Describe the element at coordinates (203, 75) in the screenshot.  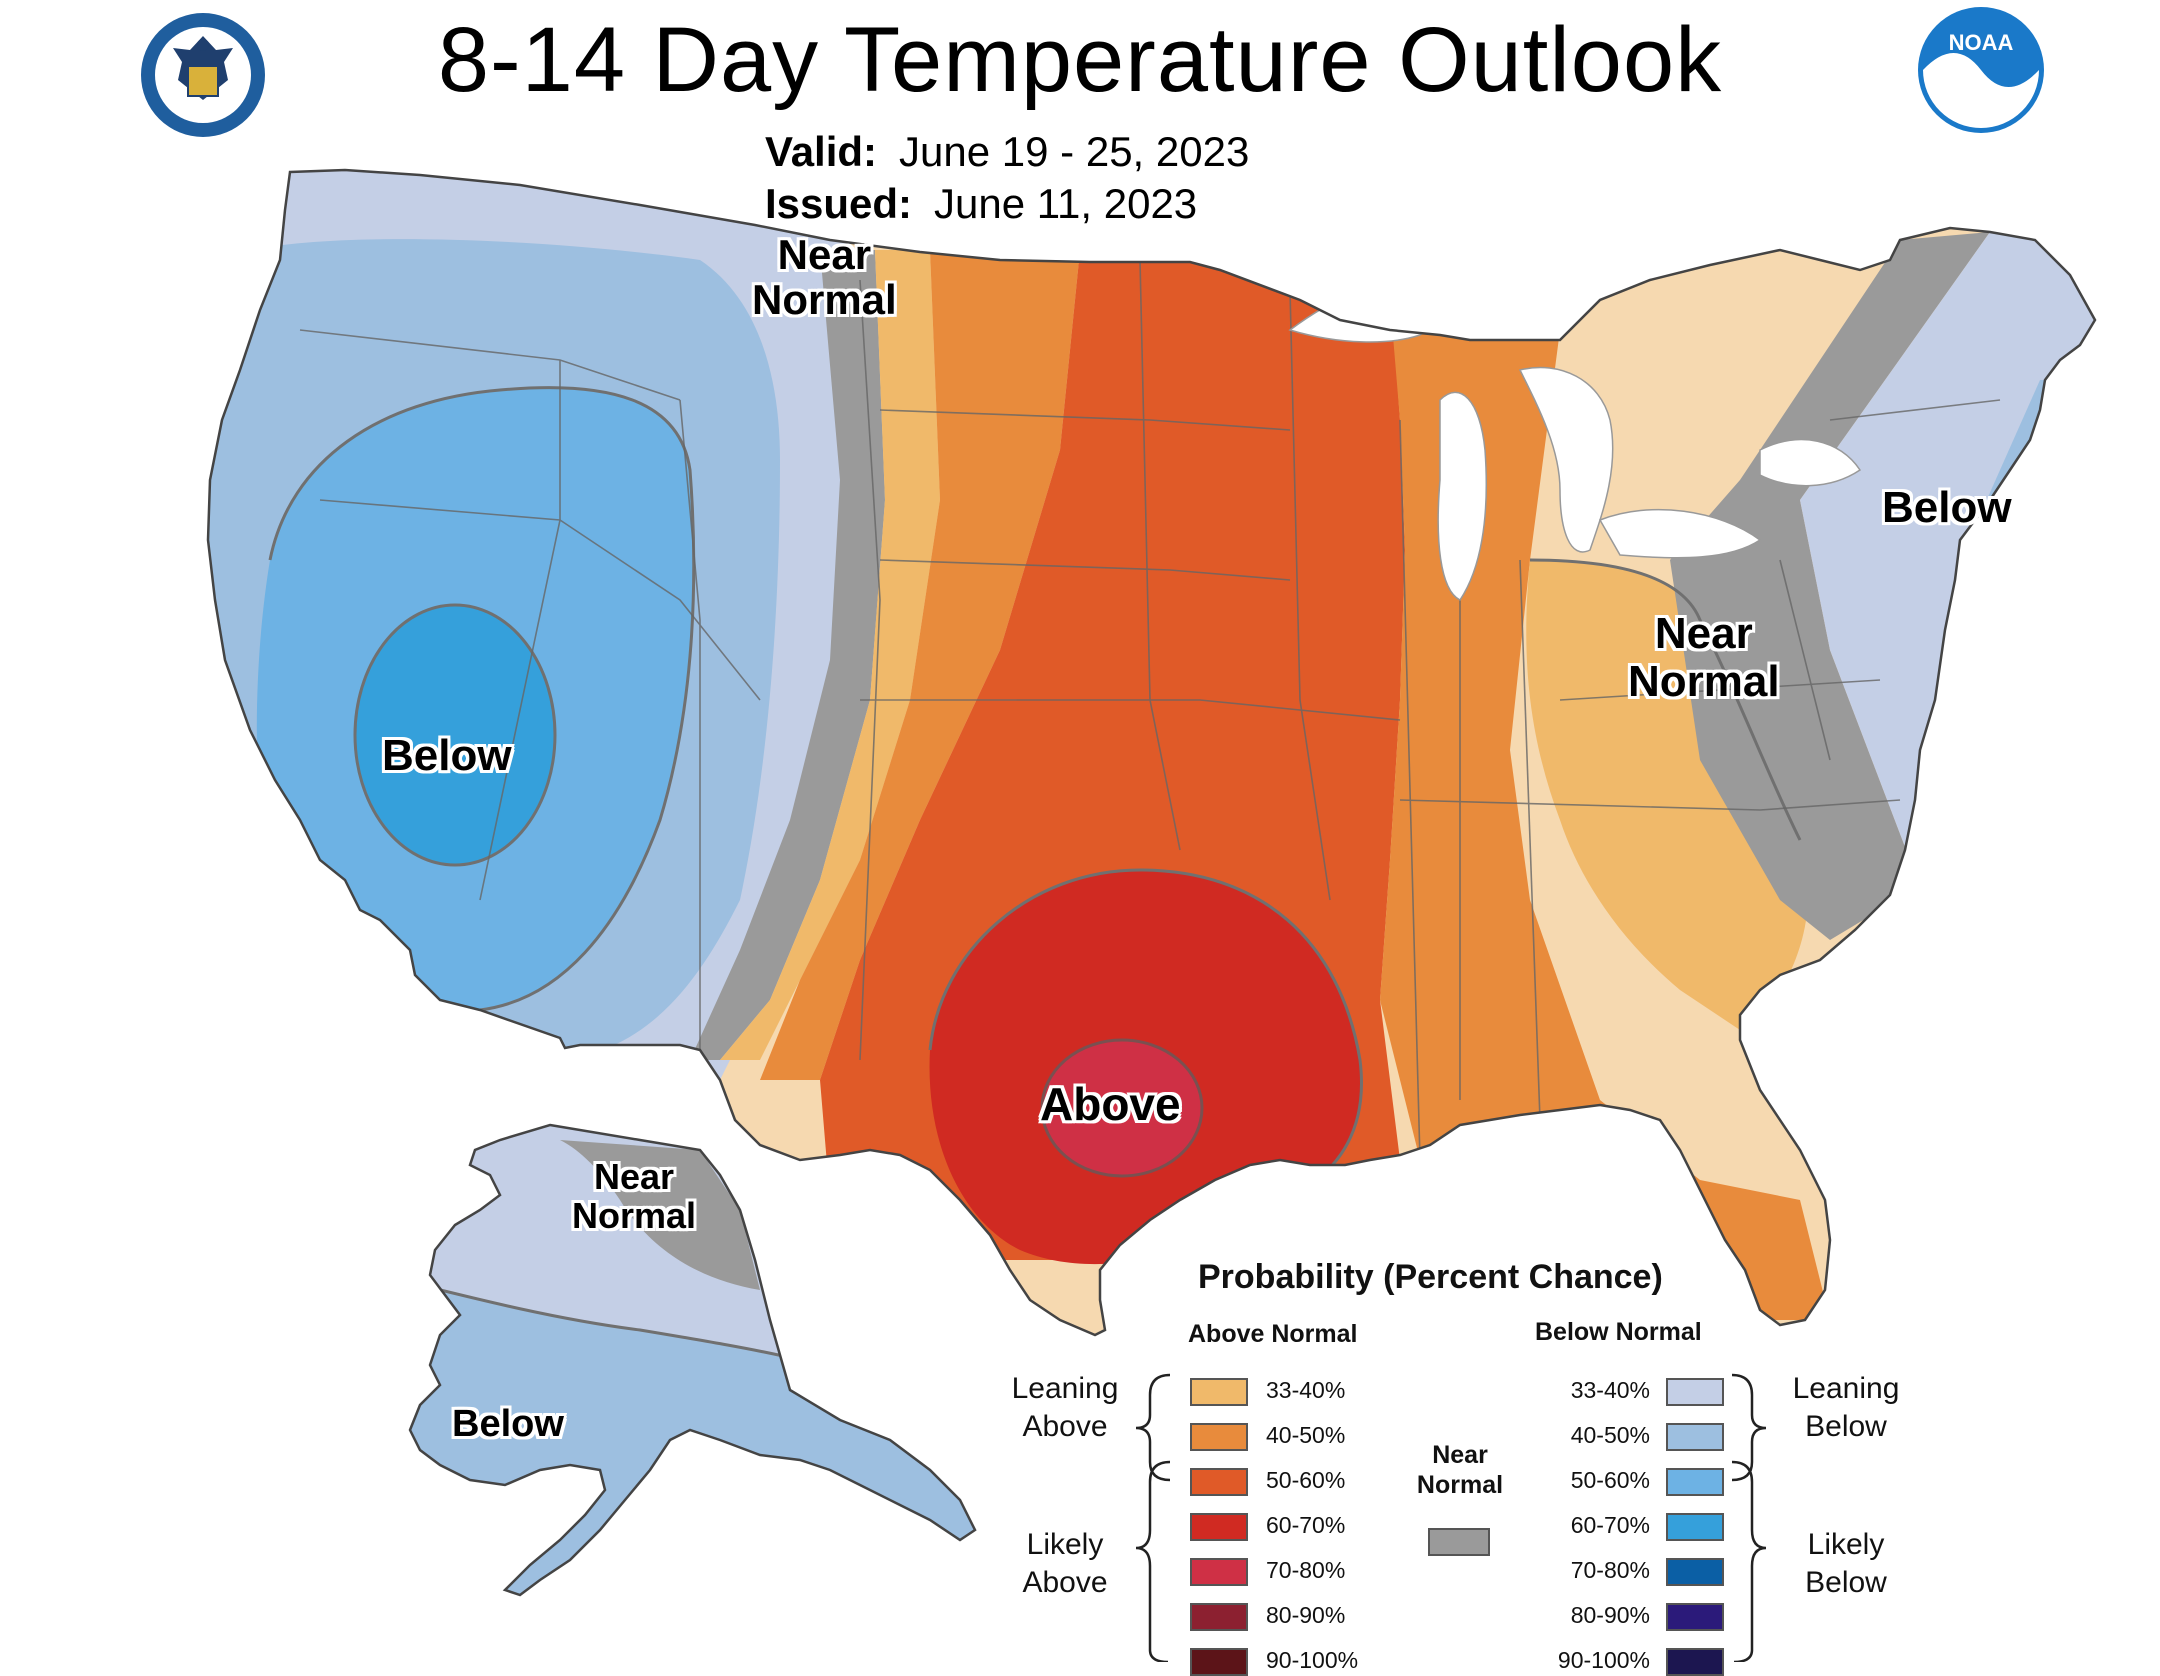
I see `doc-seal-icon` at that location.